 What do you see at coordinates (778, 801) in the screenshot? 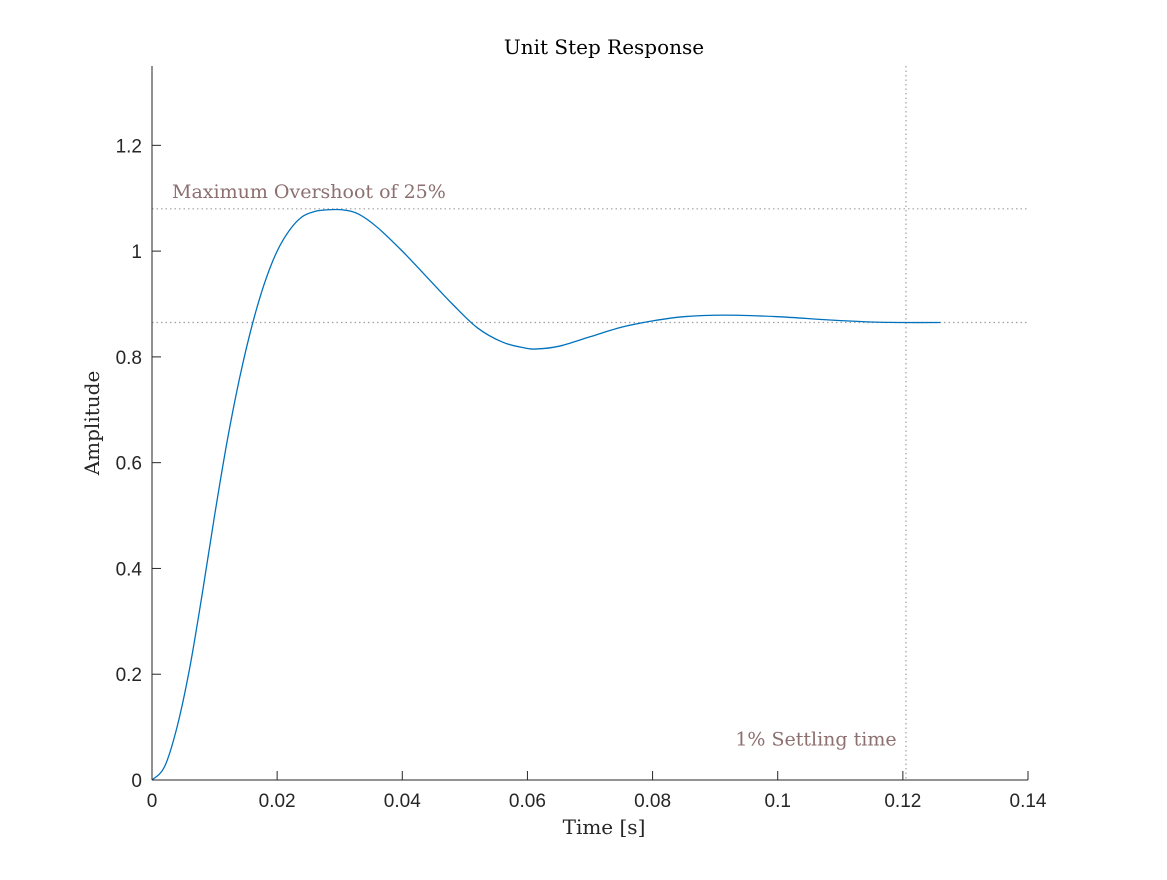
I see `x-tick-label: 0.1` at bounding box center [778, 801].